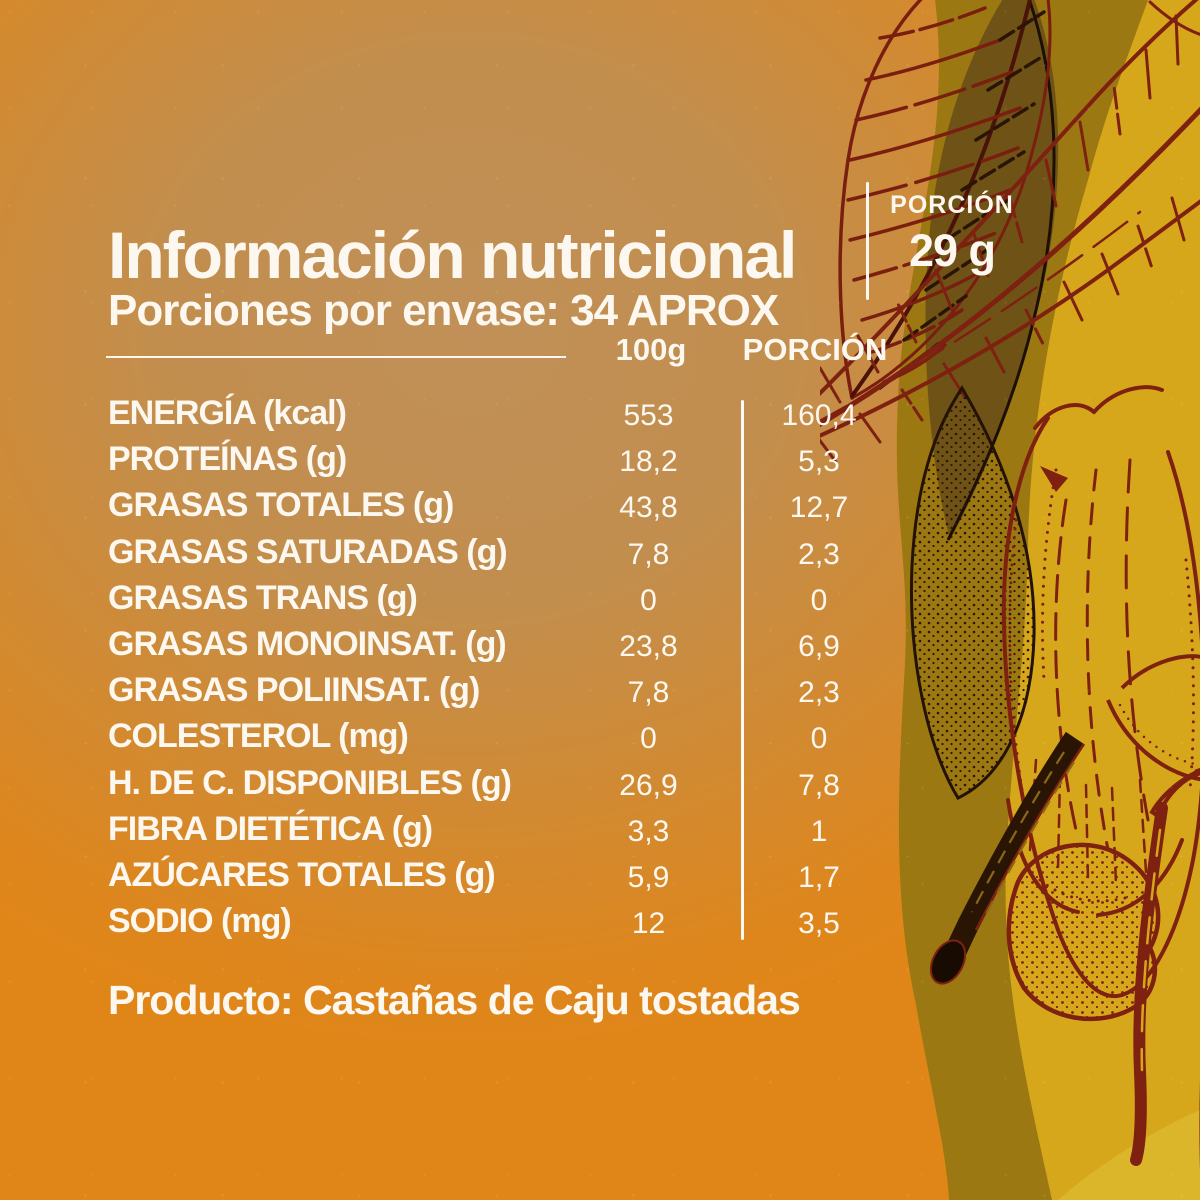 Image resolution: width=1200 pixels, height=1200 pixels. I want to click on table-row: PROTEÍNAS (g) 18,2 5,3, so click(502, 459).